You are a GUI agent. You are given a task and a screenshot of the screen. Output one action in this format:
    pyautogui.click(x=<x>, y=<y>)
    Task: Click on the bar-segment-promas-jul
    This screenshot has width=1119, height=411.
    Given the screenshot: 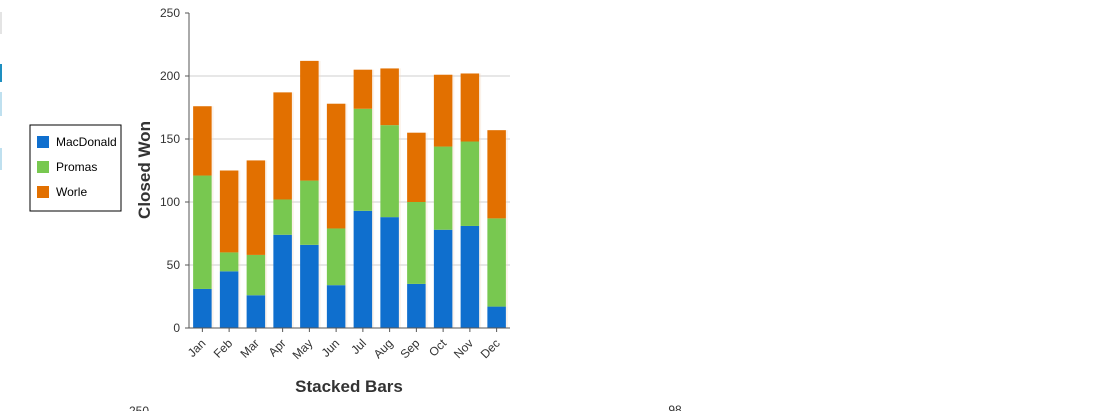 What is the action you would take?
    pyautogui.click(x=363, y=159)
    